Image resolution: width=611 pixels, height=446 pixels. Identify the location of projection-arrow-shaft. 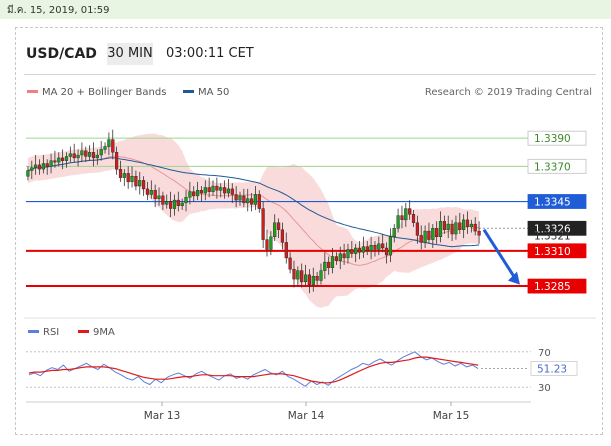
(500, 254).